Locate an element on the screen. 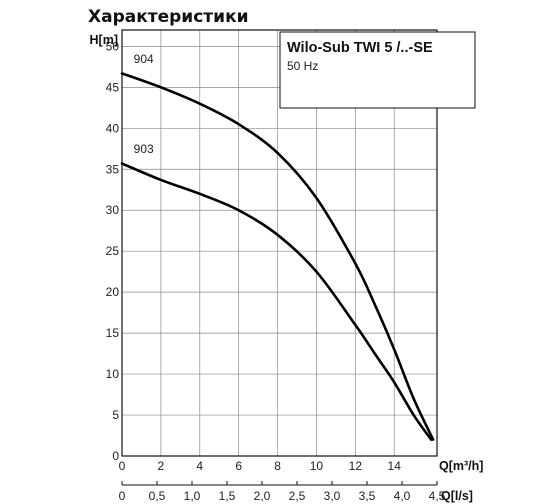 The height and width of the screenshot is (504, 560). y-tick-label: 20 is located at coordinates (113, 292).